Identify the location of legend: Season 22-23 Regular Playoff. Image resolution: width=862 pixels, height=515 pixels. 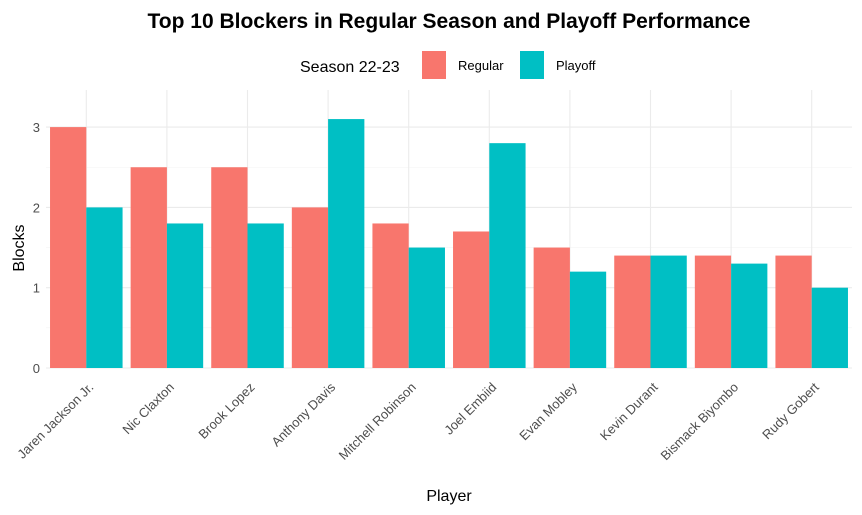
(448, 65).